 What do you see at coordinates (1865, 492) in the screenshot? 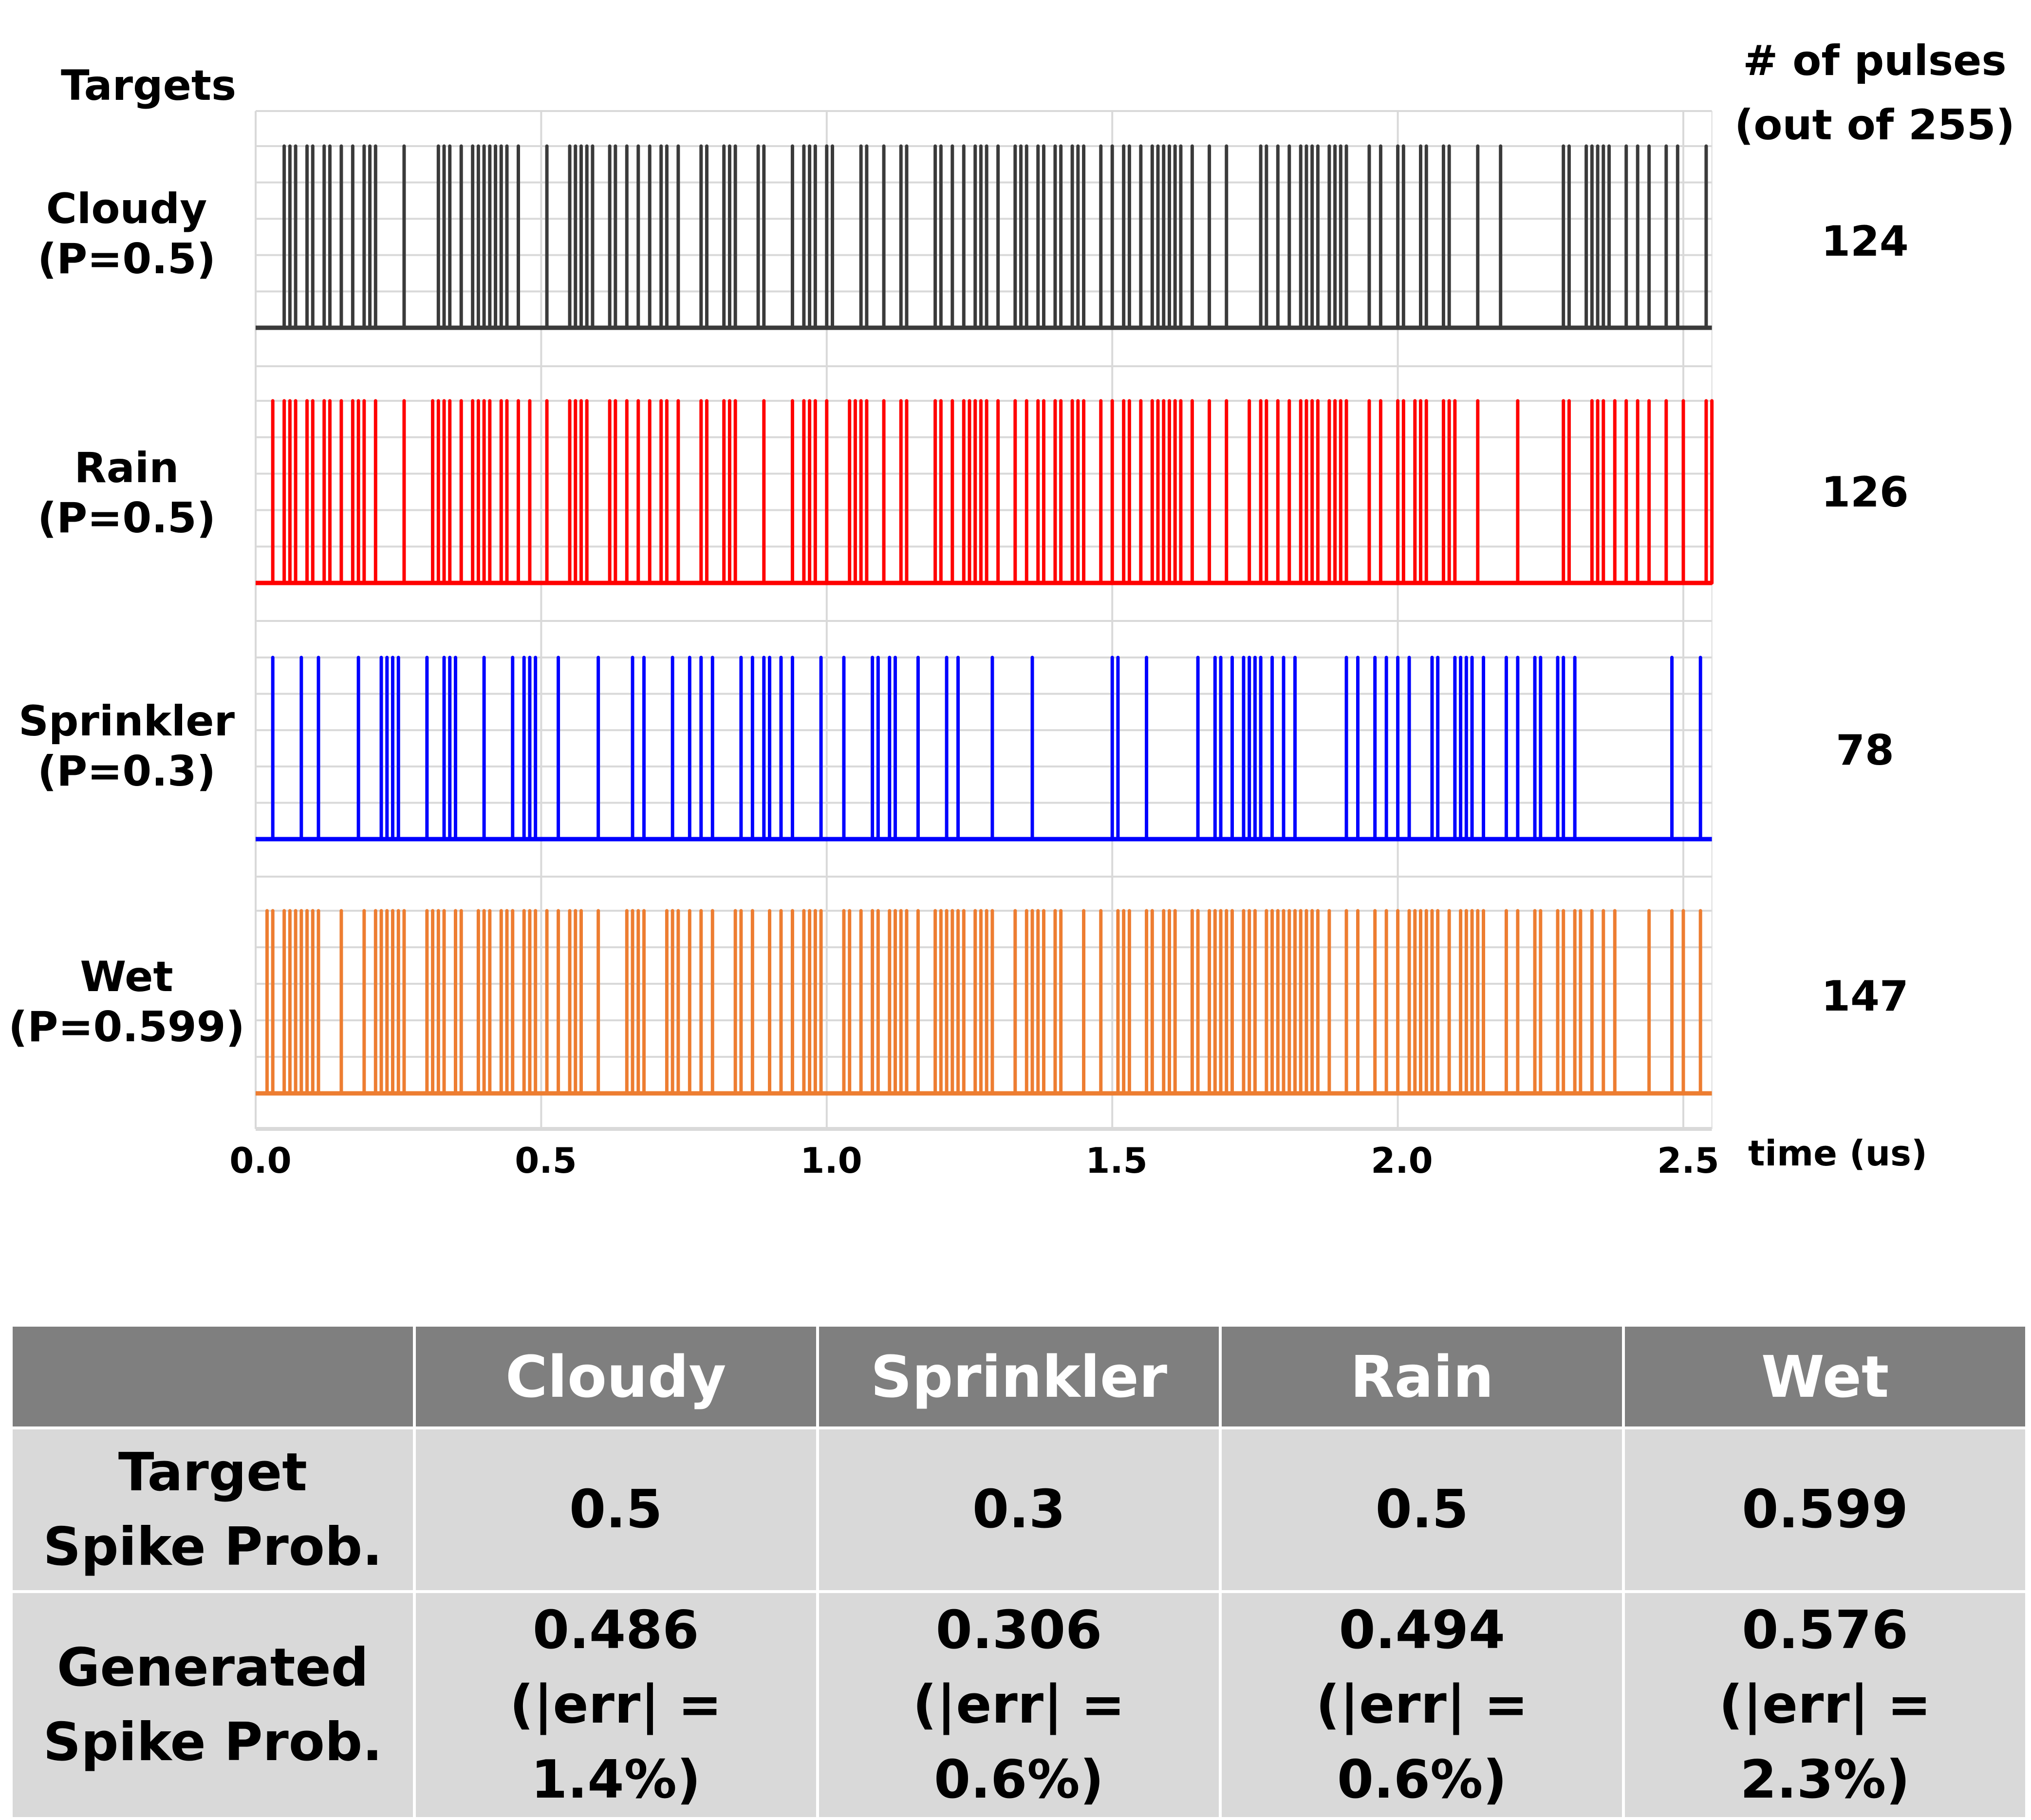
I see `pulse-count-rain: 126` at bounding box center [1865, 492].